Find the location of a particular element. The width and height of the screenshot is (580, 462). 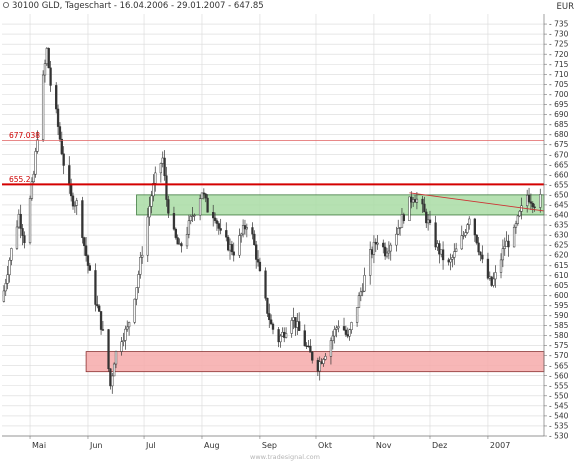

chart-trendline is located at coordinates (477, 202).